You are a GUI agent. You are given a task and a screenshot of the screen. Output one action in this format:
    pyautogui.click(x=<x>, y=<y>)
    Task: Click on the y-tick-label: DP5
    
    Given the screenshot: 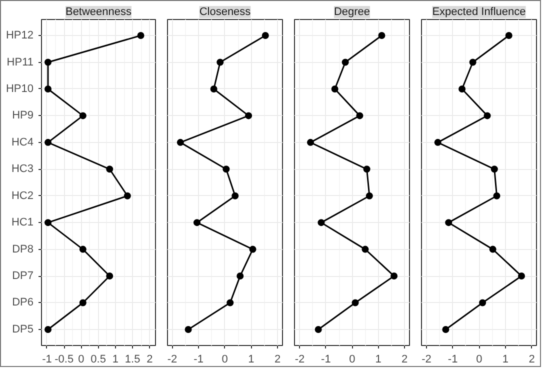 What is the action you would take?
    pyautogui.click(x=23, y=329)
    